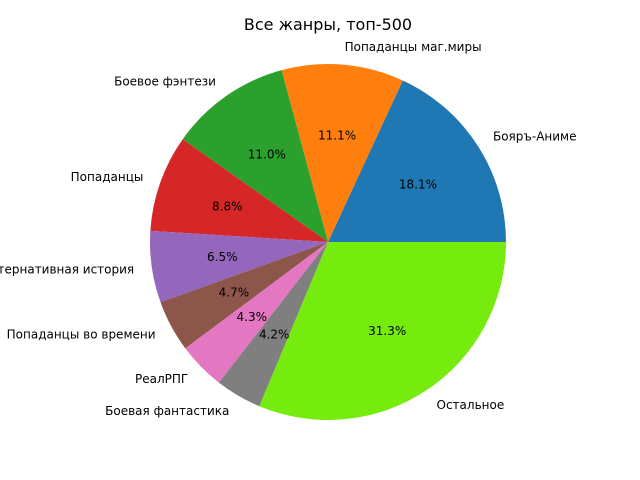 The width and height of the screenshot is (640, 480). Describe the element at coordinates (274, 334) in the screenshot. I see `percent-label: 4.2%` at that location.